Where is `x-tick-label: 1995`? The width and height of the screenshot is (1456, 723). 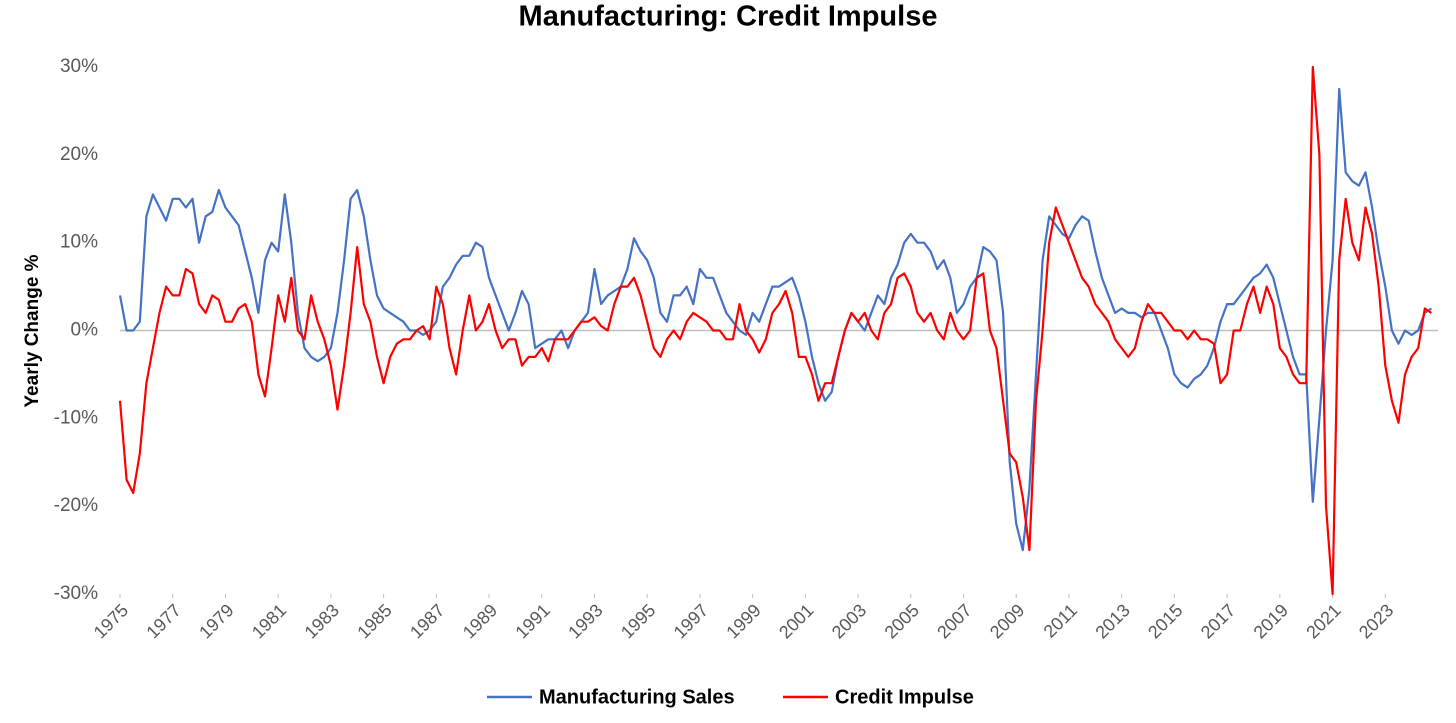
x-tick-label: 1995 is located at coordinates (638, 621).